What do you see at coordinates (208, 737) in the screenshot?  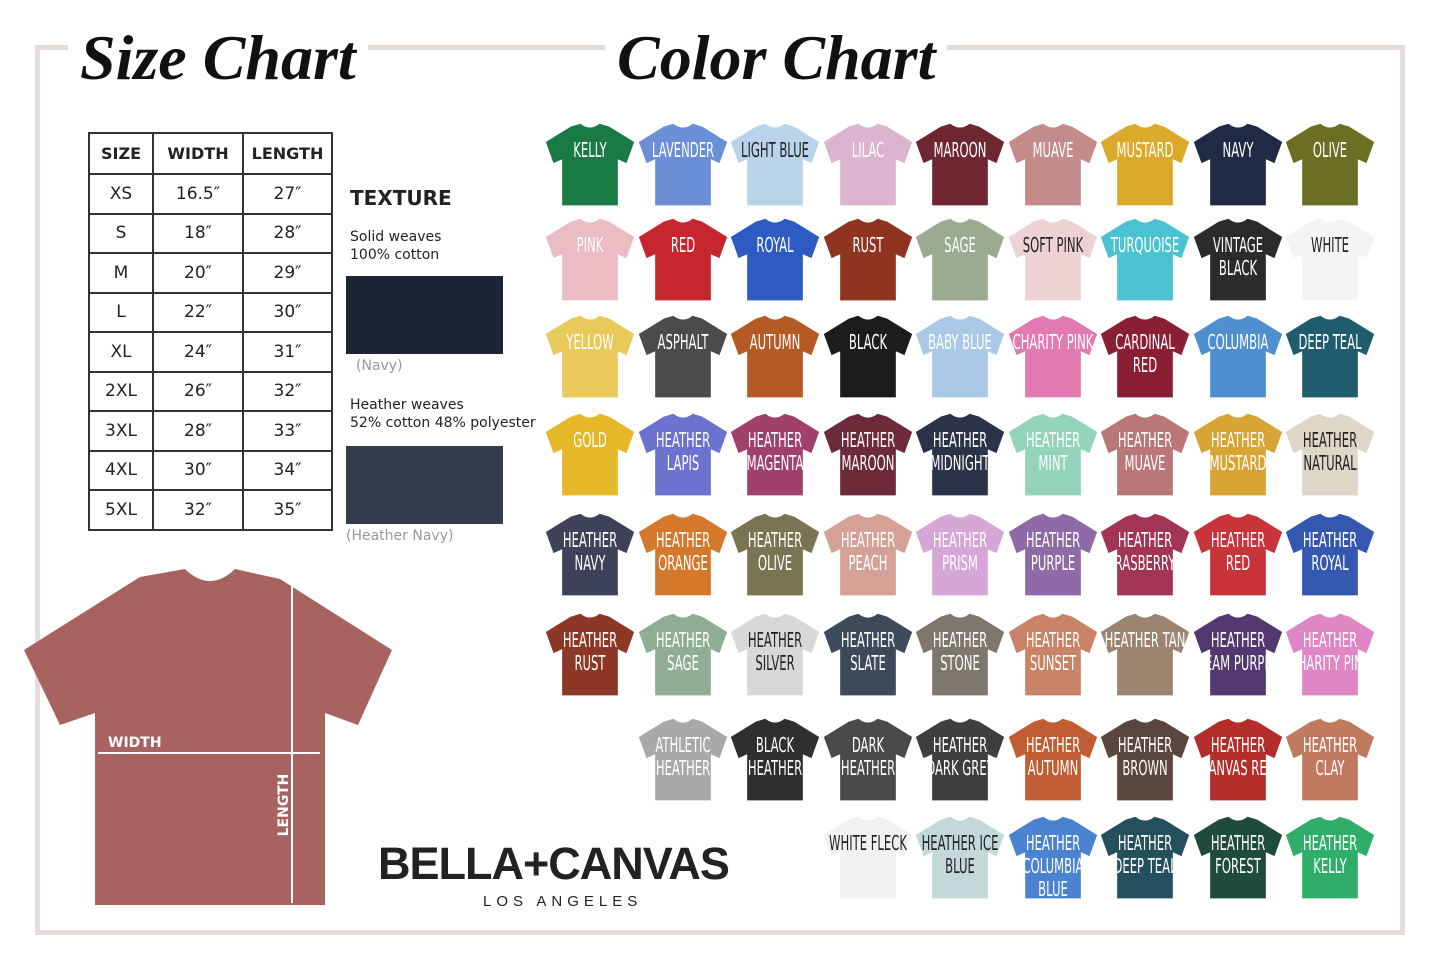 I see `measure-shirt: WIDTH LENGTH` at bounding box center [208, 737].